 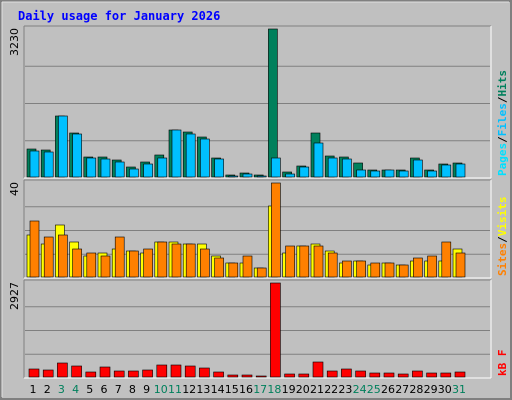 What do you see at coordinates (416, 389) in the screenshot?
I see `x-tick-label-day-28: 28` at bounding box center [416, 389].